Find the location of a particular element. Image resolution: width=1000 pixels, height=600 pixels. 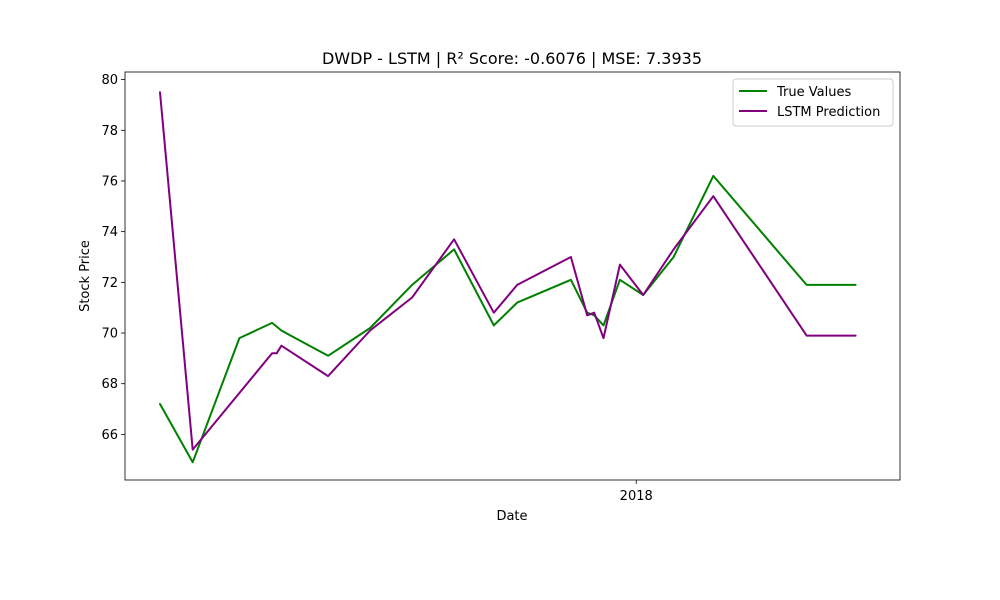

y-tick-label: 66 is located at coordinates (109, 435).